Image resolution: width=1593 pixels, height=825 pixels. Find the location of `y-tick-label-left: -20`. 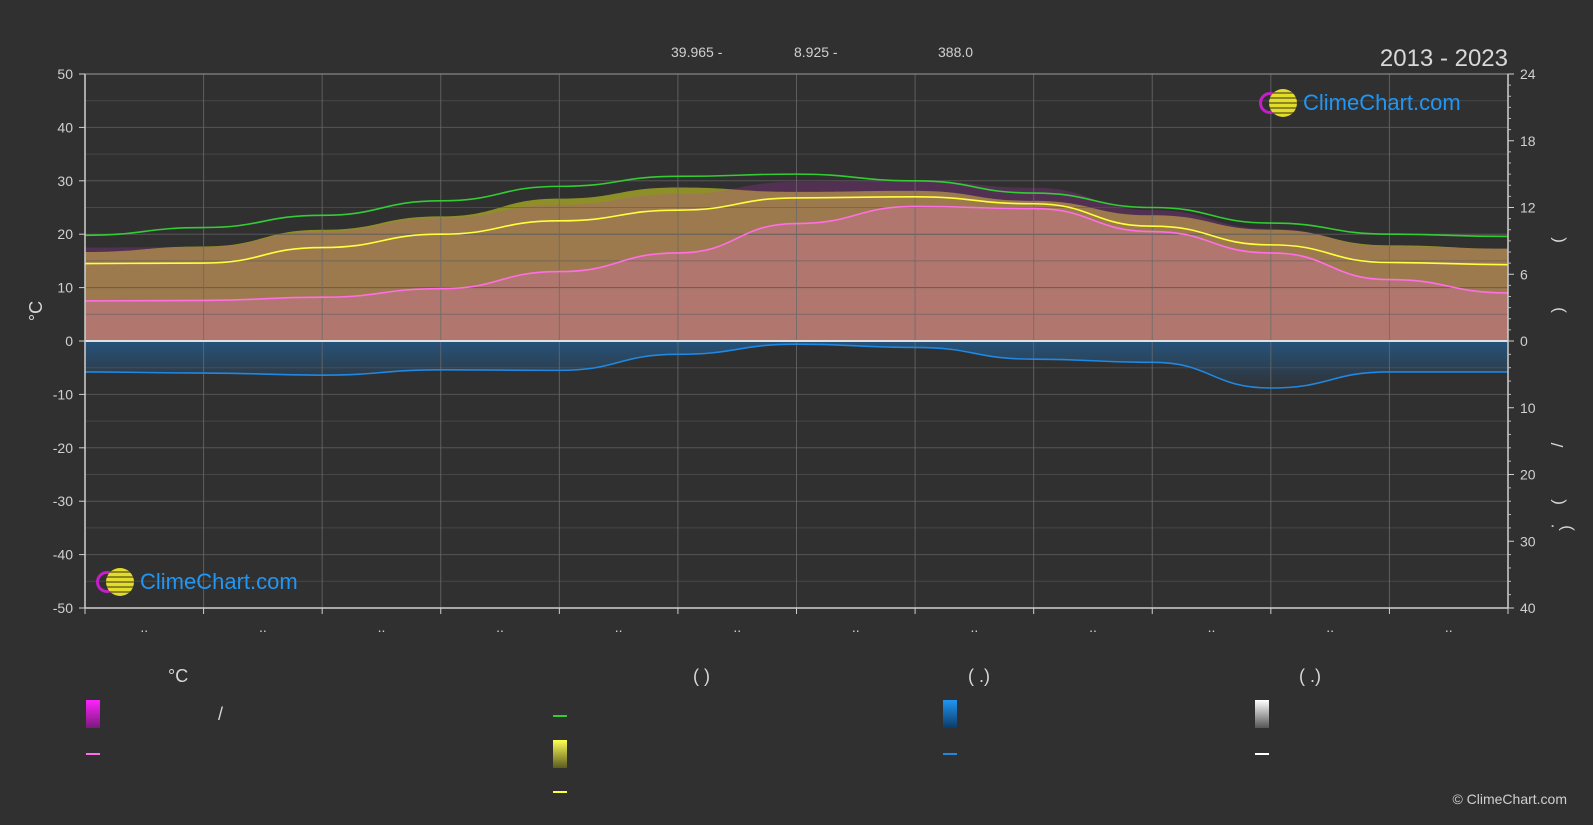

y-tick-label-left: -20 is located at coordinates (63, 448).